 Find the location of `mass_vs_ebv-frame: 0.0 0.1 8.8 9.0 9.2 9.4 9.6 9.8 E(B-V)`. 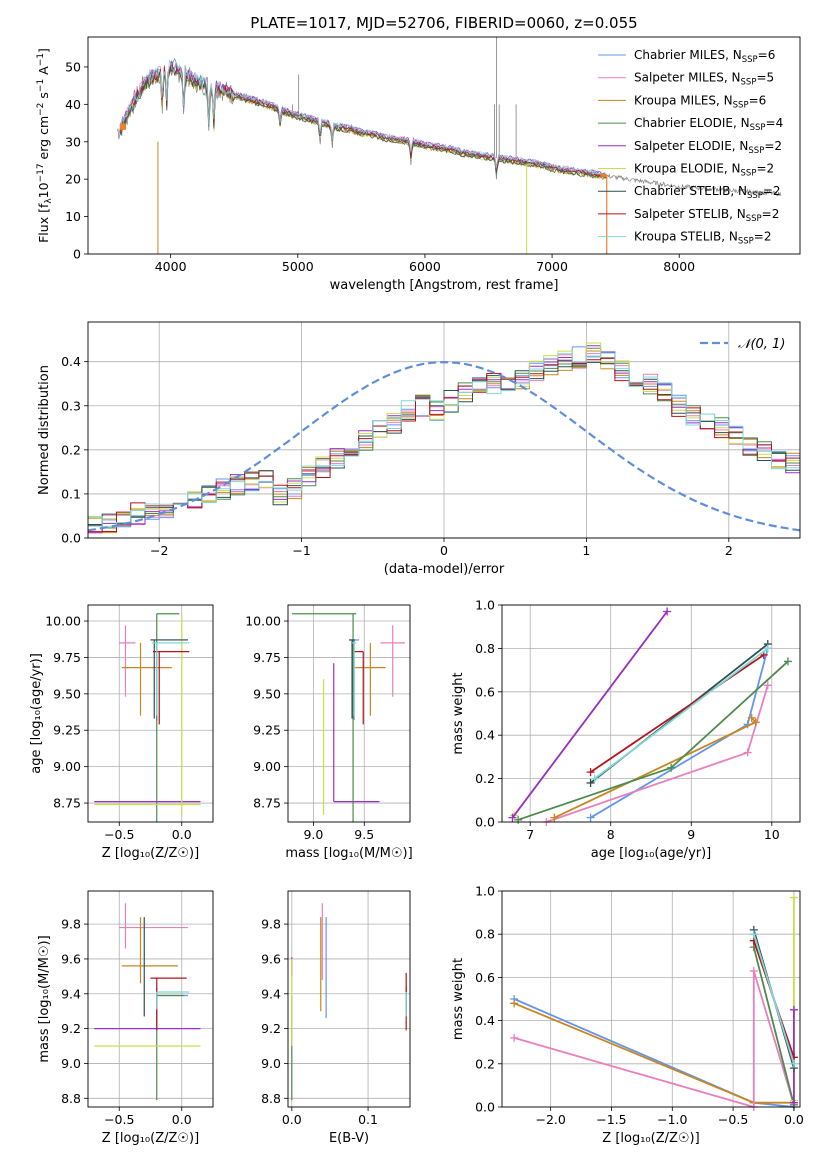

mass_vs_ebv-frame: 0.0 0.1 8.8 9.0 9.2 9.4 9.6 9.8 E(B-V) is located at coordinates (336, 1018).